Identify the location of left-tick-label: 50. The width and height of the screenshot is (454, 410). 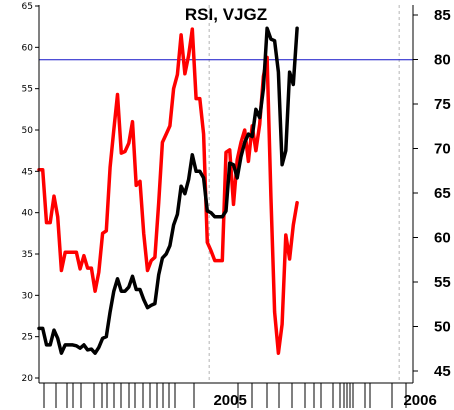
(28, 131).